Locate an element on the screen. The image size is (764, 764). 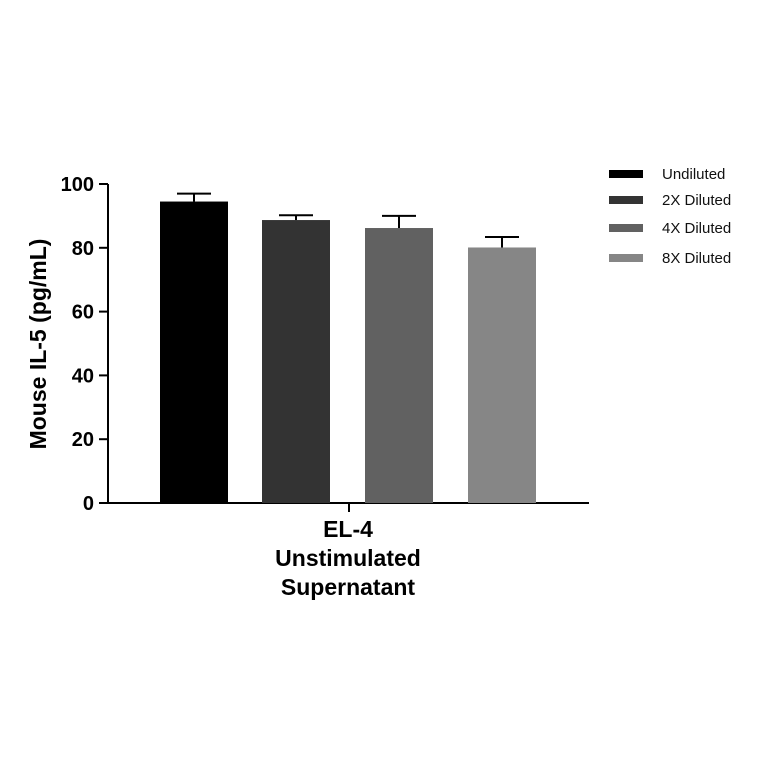
legend: Undiluted 2X Diluted 4X Diluted 8X Diluted is located at coordinates (670, 216).